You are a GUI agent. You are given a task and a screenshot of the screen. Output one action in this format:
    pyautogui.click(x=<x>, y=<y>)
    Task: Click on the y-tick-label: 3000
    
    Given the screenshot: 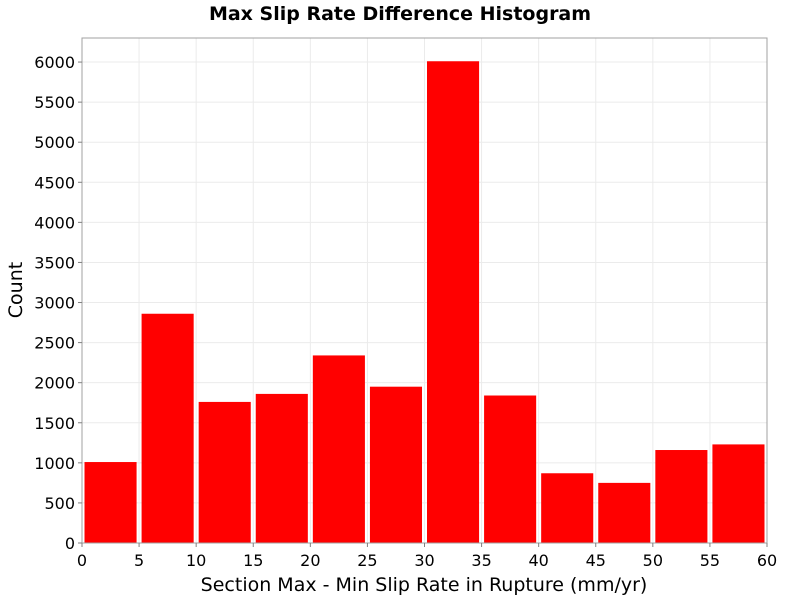 What is the action you would take?
    pyautogui.click(x=54, y=303)
    